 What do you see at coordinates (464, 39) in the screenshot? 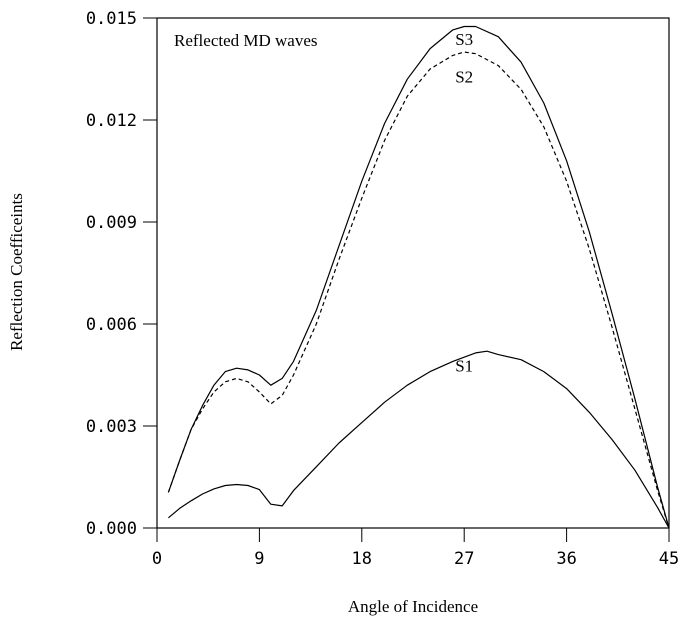
I see `series-label-s3: S3` at bounding box center [464, 39].